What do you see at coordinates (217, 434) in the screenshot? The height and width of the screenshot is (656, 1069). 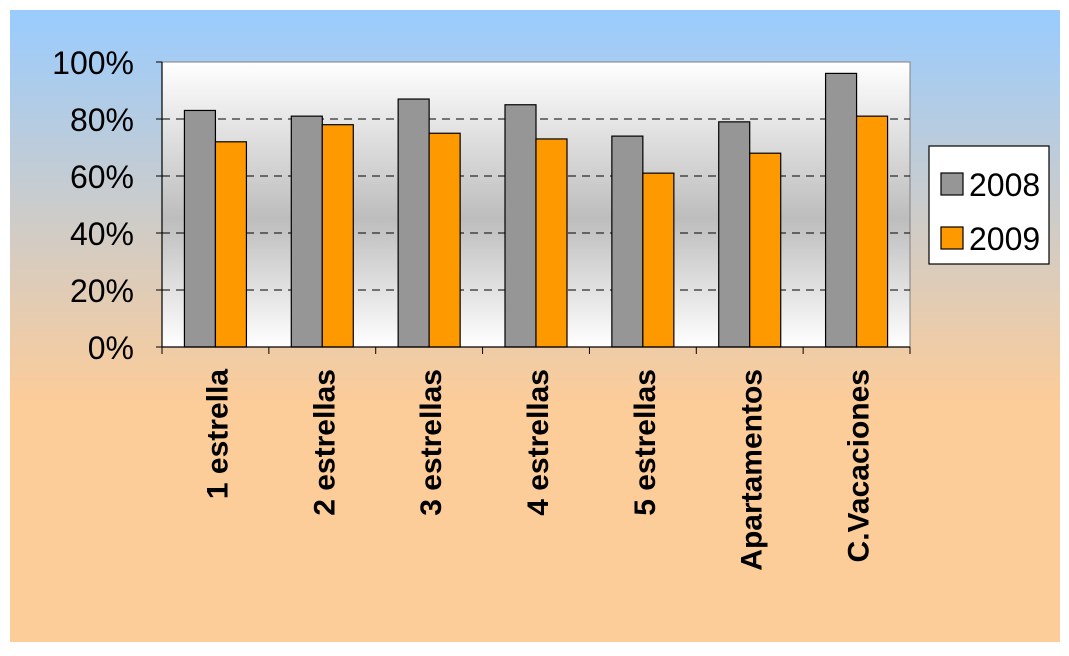 I see `x-category-label: 1 estrella` at bounding box center [217, 434].